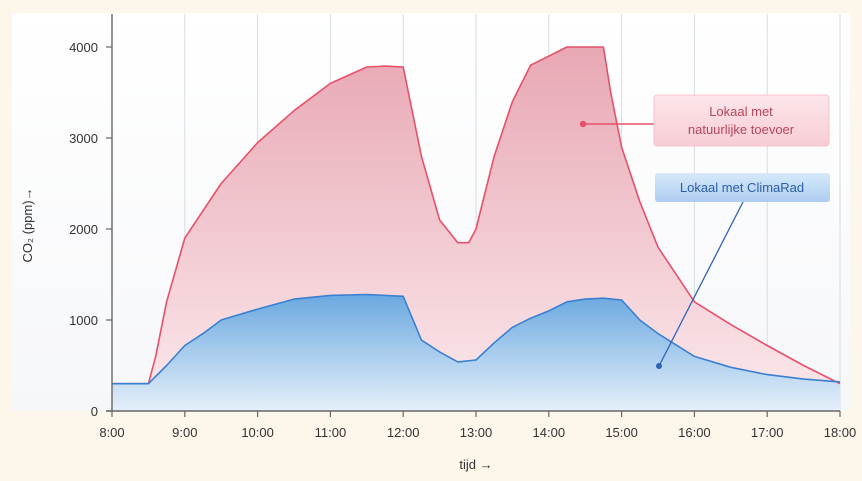 This screenshot has width=862, height=481. What do you see at coordinates (694, 432) in the screenshot?
I see `x-tick-label: 16:00` at bounding box center [694, 432].